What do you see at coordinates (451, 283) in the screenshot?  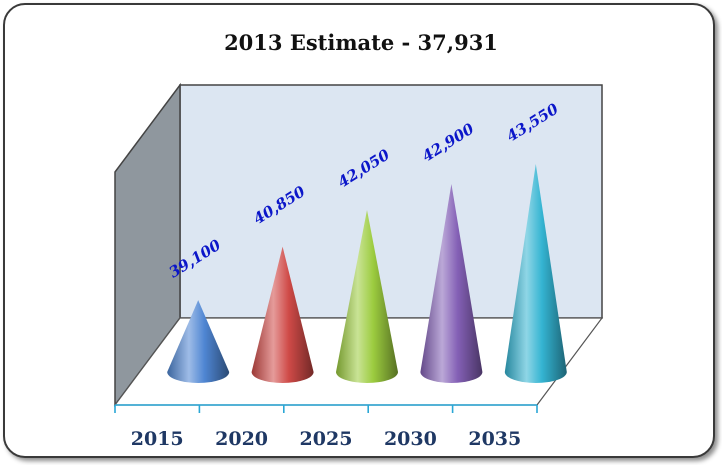 I see `cone-2030` at bounding box center [451, 283].